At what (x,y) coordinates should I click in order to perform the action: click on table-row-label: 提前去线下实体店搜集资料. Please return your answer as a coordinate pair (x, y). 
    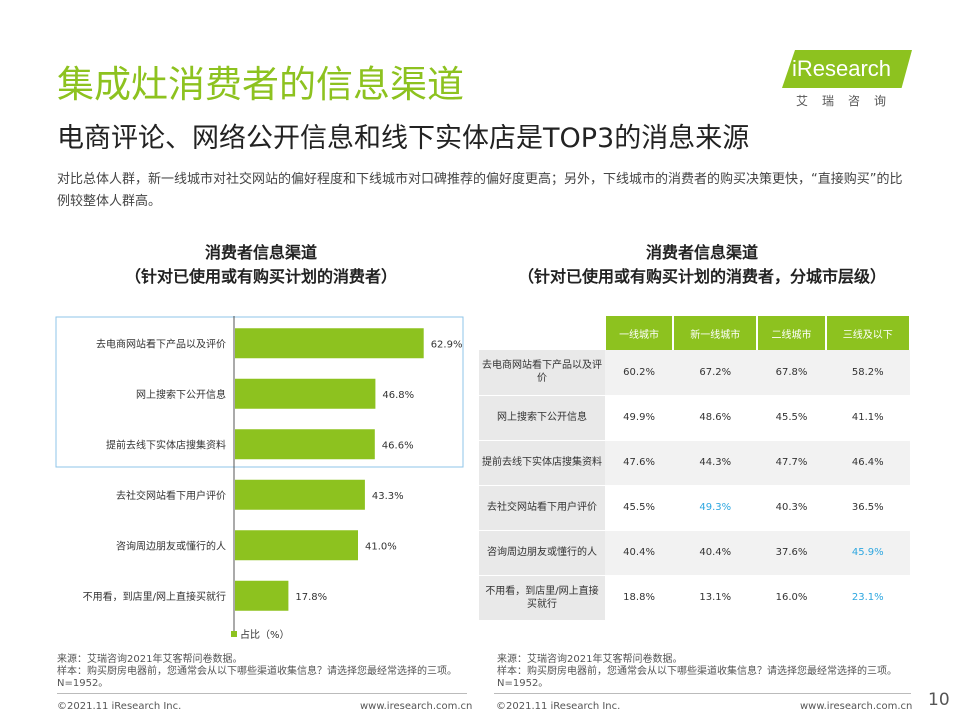
    Looking at the image, I should click on (542, 463).